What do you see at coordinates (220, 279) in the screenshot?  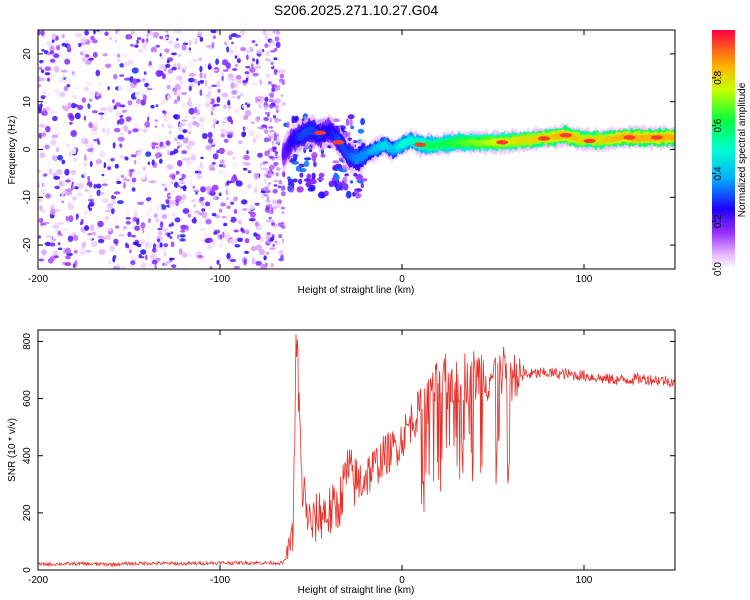 I see `x-tick-label: -100` at bounding box center [220, 279].